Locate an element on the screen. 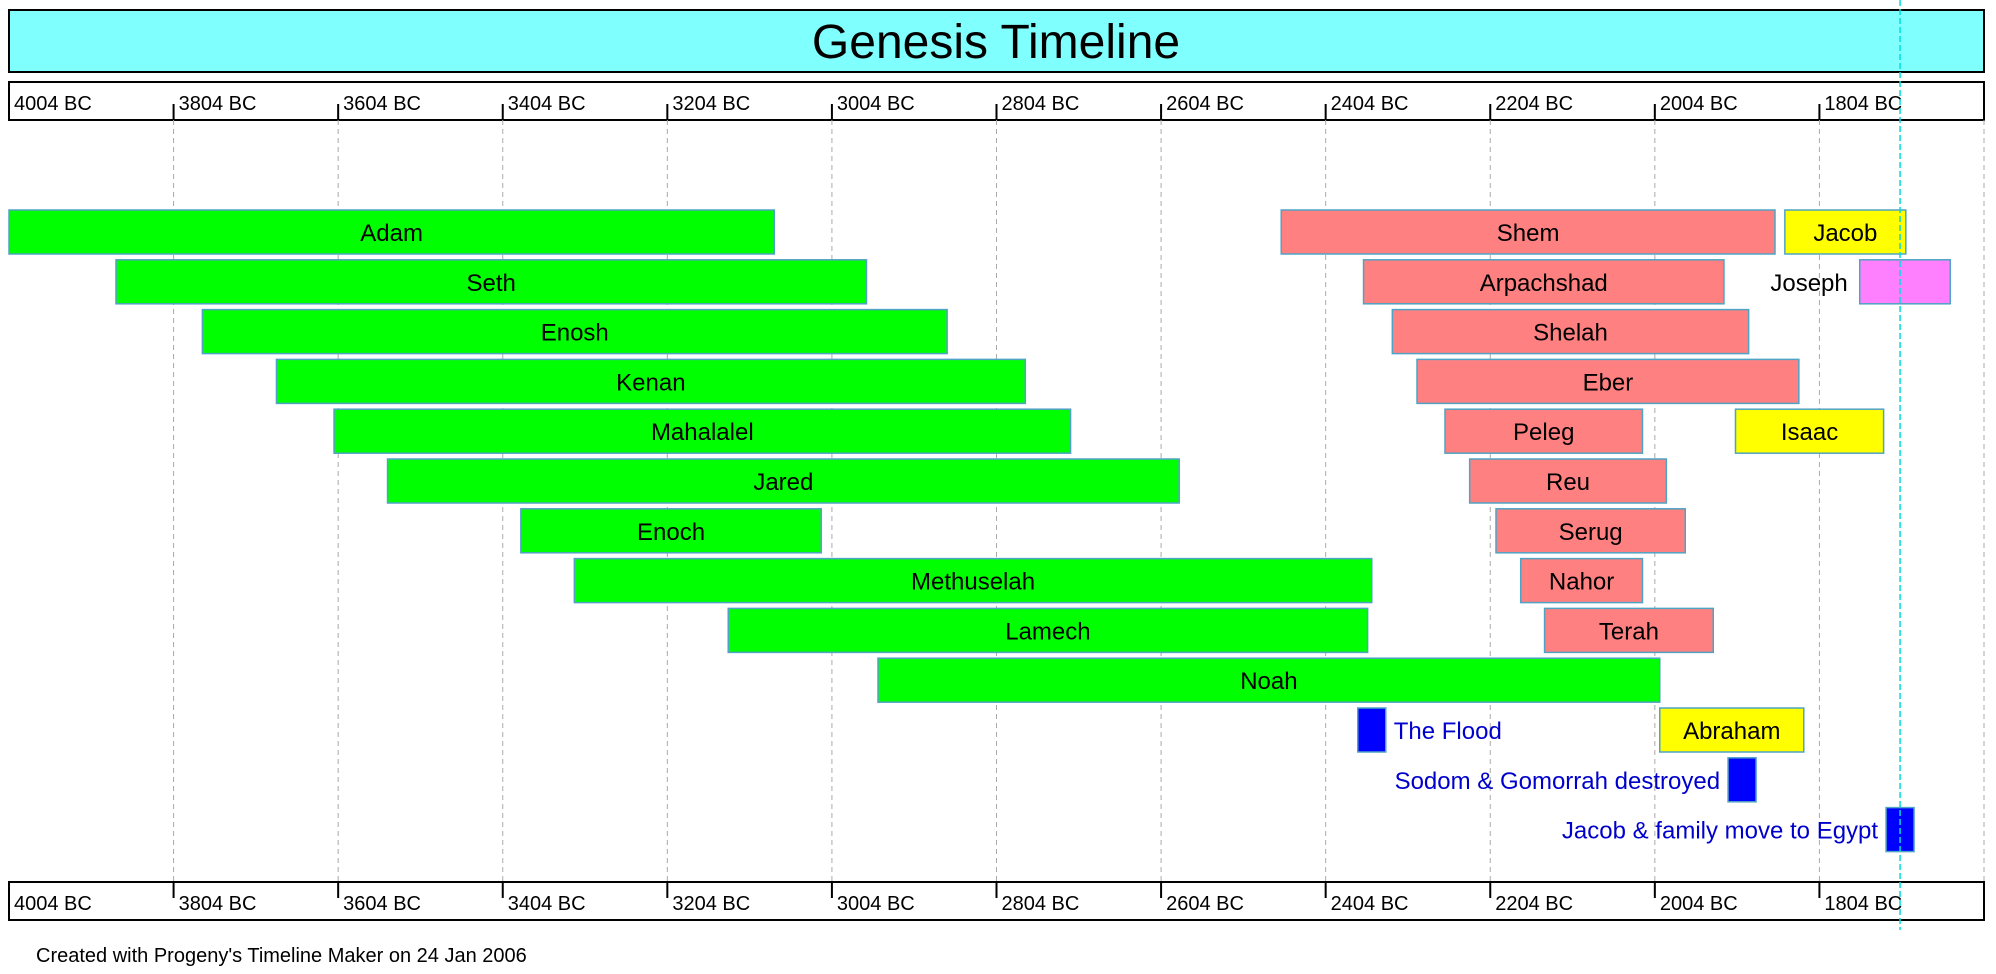 This screenshot has width=1996, height=974. lifespan-label: Mahalalel is located at coordinates (702, 432).